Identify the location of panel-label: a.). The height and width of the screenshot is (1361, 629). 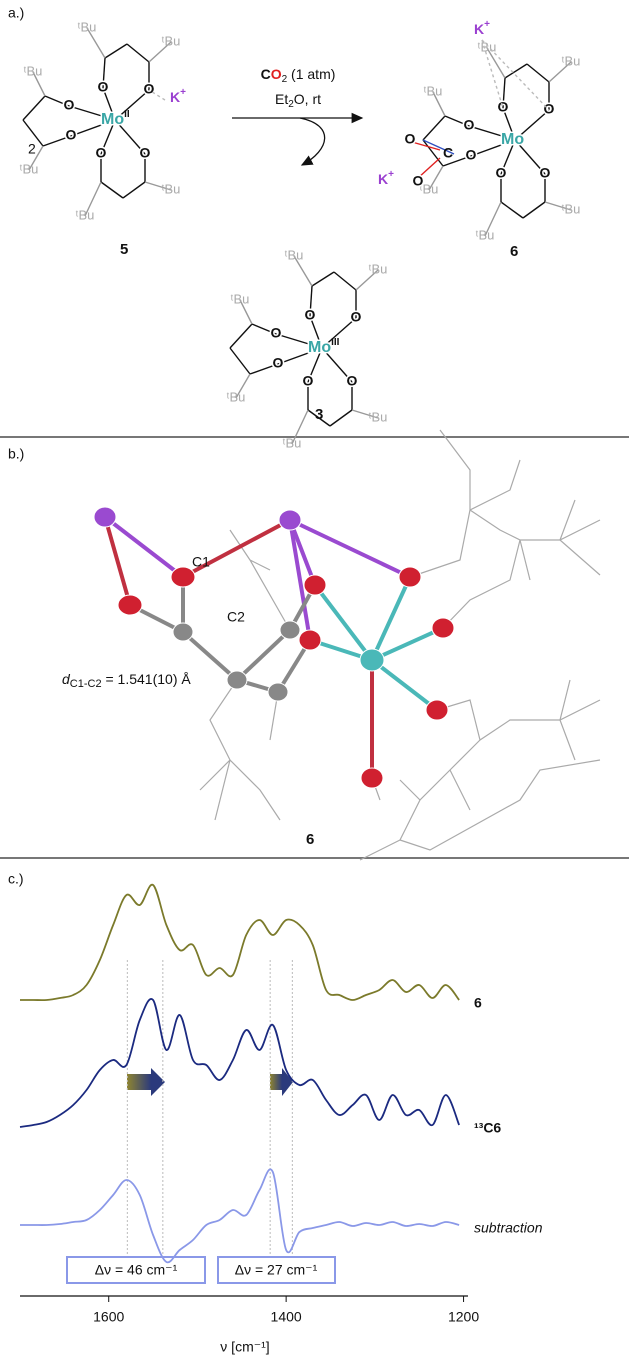
(16, 13).